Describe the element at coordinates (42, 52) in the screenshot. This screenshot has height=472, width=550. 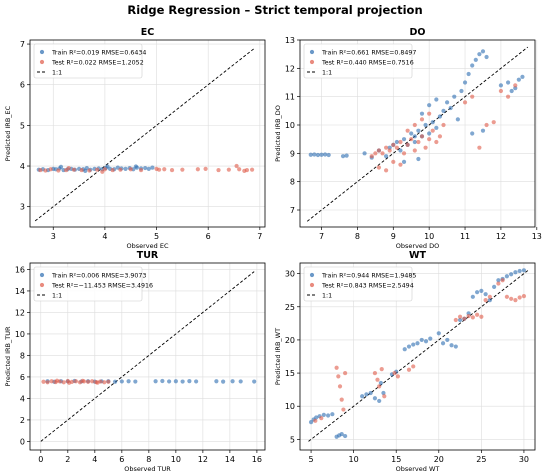
I see `legend-marker-train` at that location.